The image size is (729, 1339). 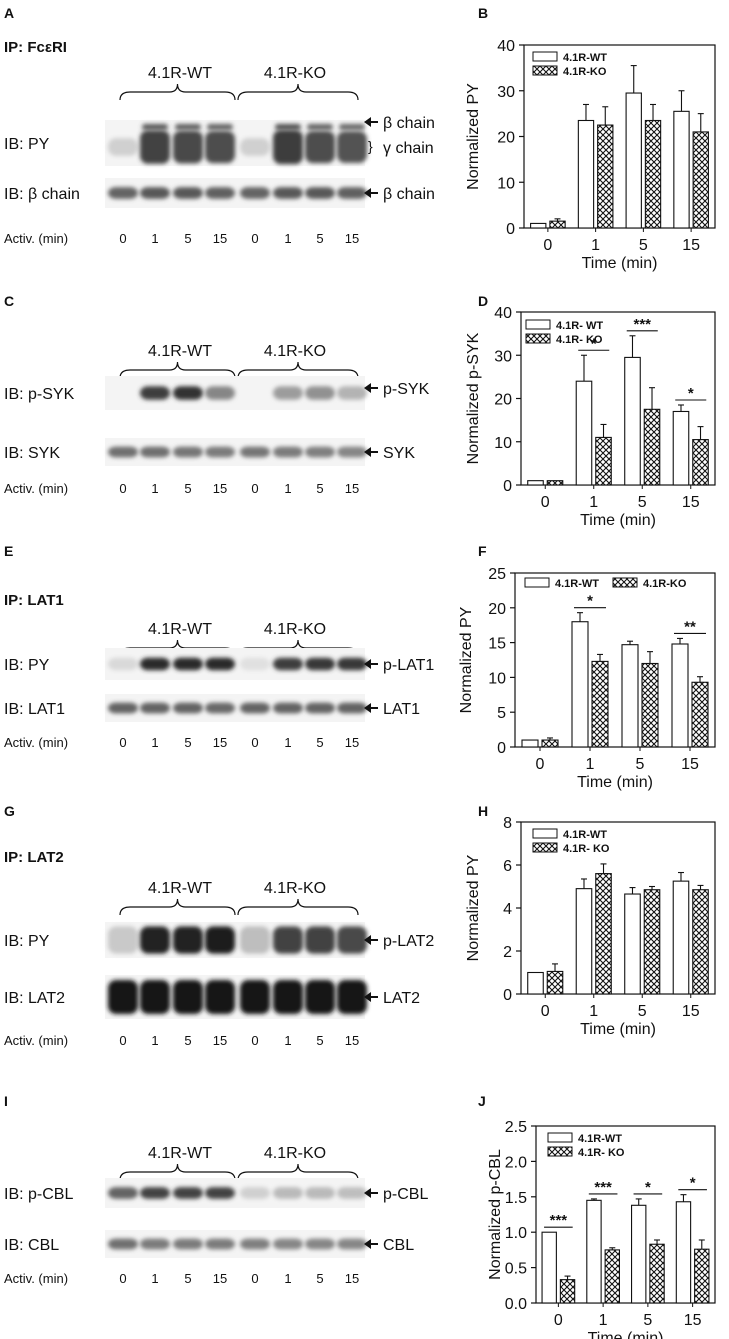 What do you see at coordinates (406, 389) in the screenshot?
I see `band-marker-label: p-SYK` at bounding box center [406, 389].